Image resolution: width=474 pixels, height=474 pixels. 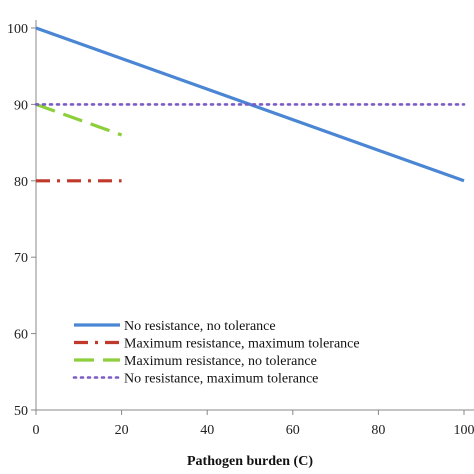 I want to click on x-tick-label: 100, so click(x=464, y=430).